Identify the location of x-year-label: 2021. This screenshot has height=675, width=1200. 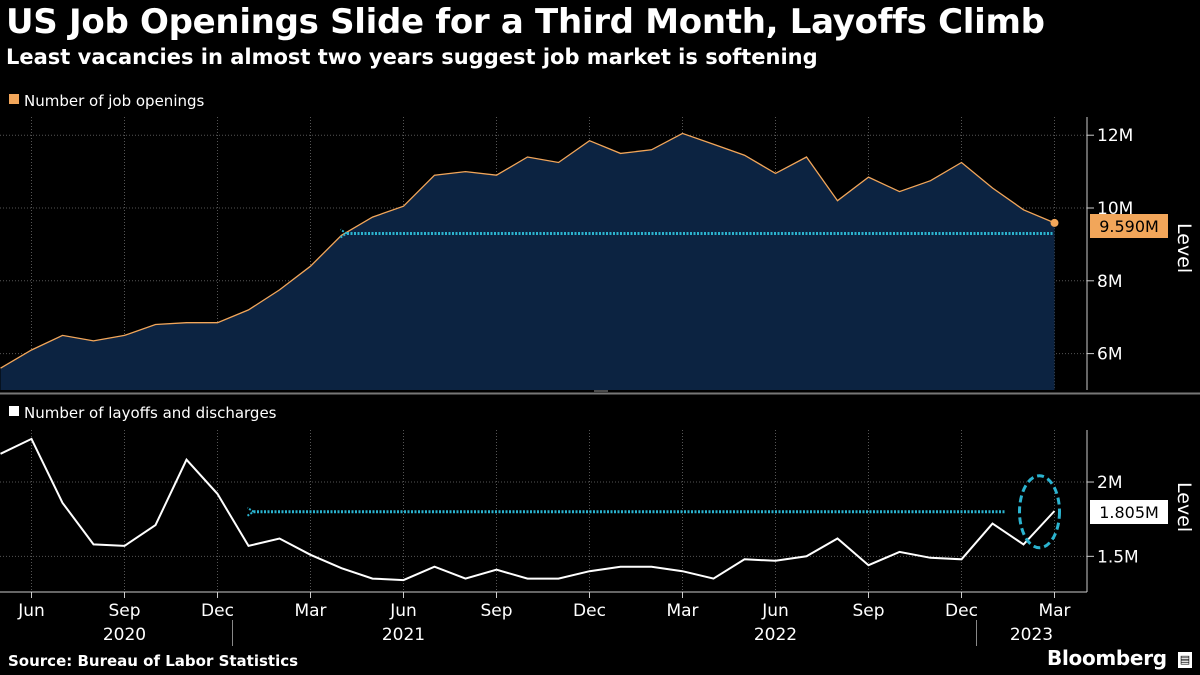
(403, 635).